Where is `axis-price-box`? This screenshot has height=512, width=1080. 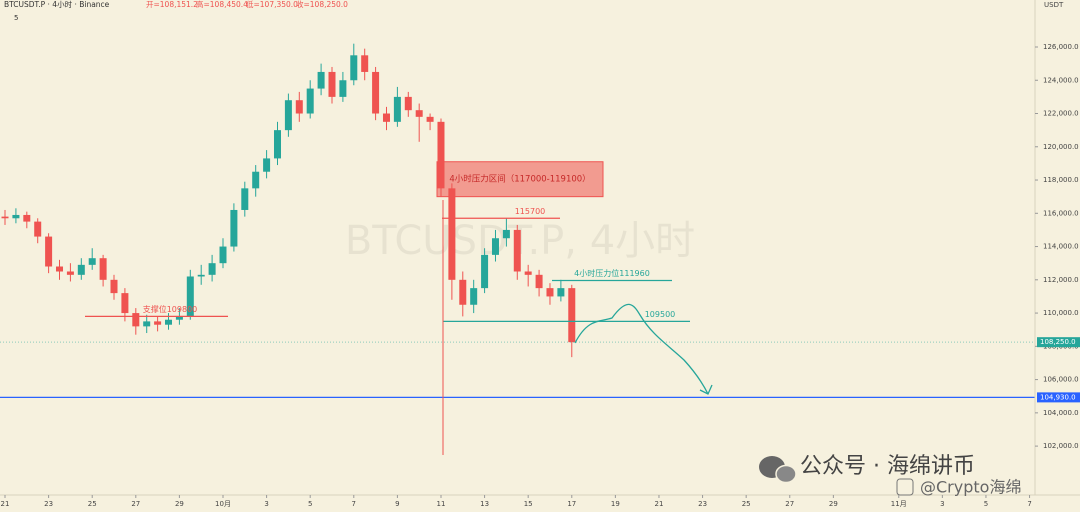
axis-price-box is located at coordinates (1058, 397).